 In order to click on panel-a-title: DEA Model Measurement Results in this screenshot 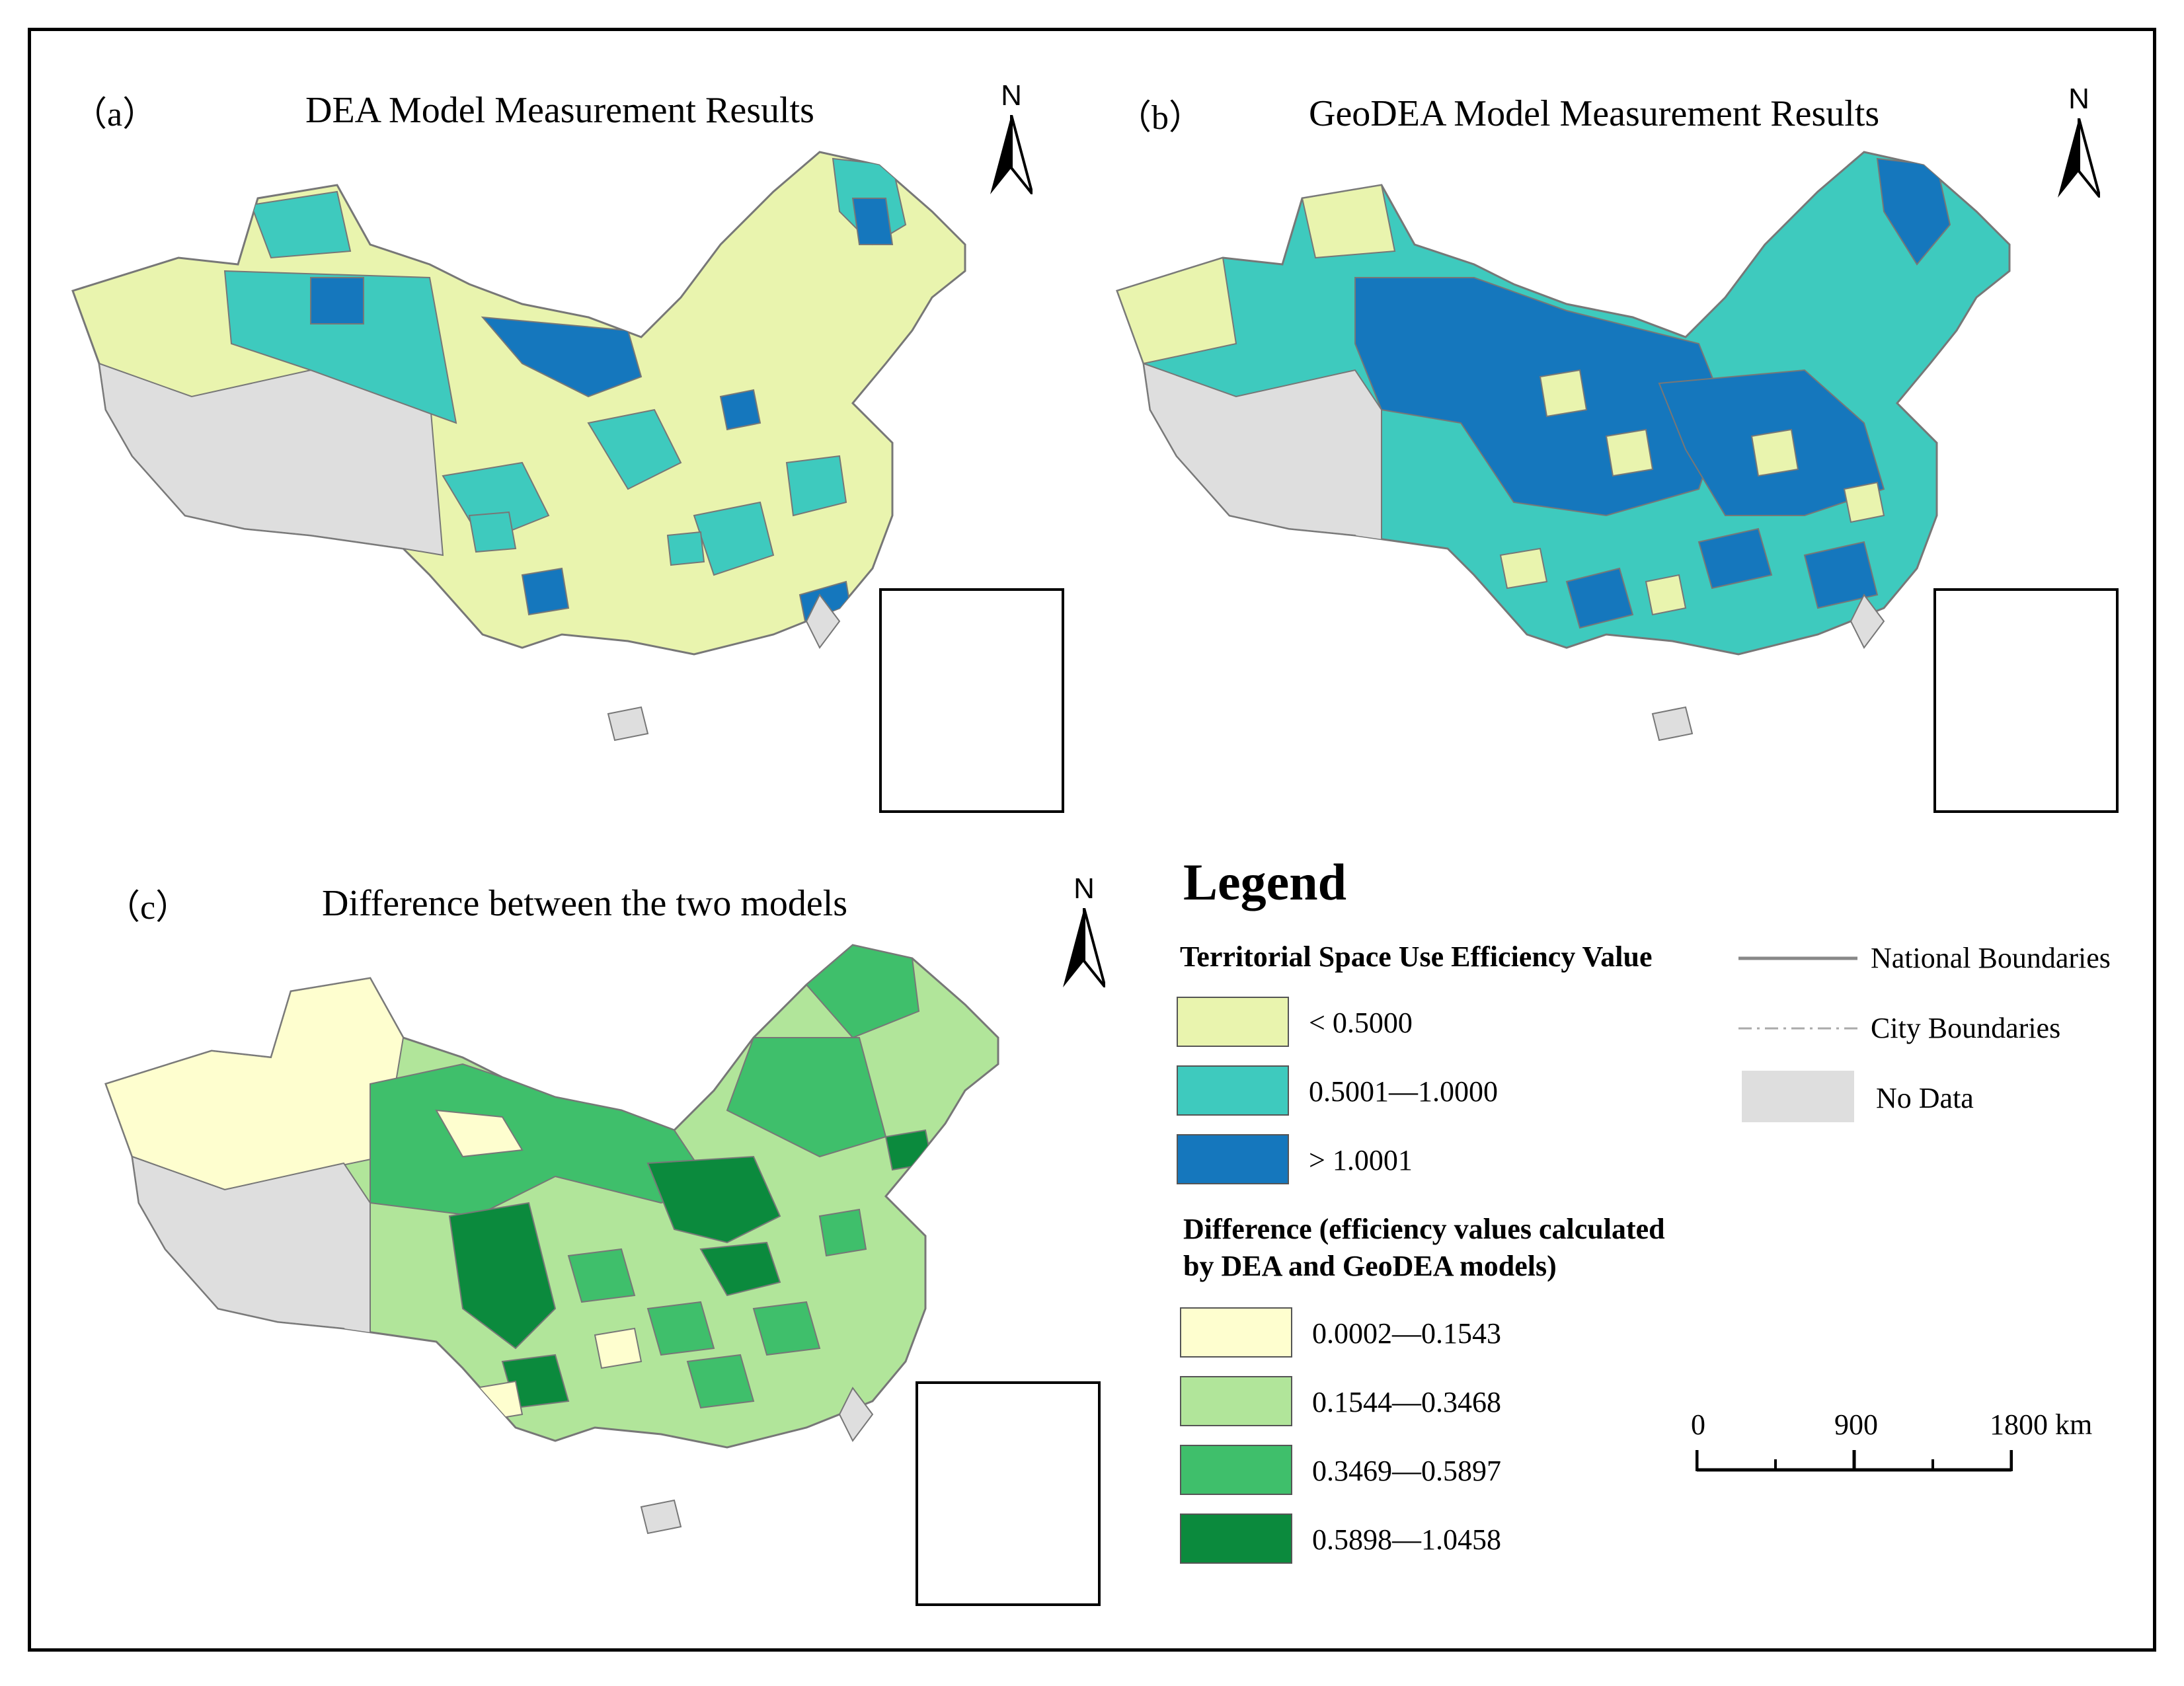, I will do `click(559, 110)`.